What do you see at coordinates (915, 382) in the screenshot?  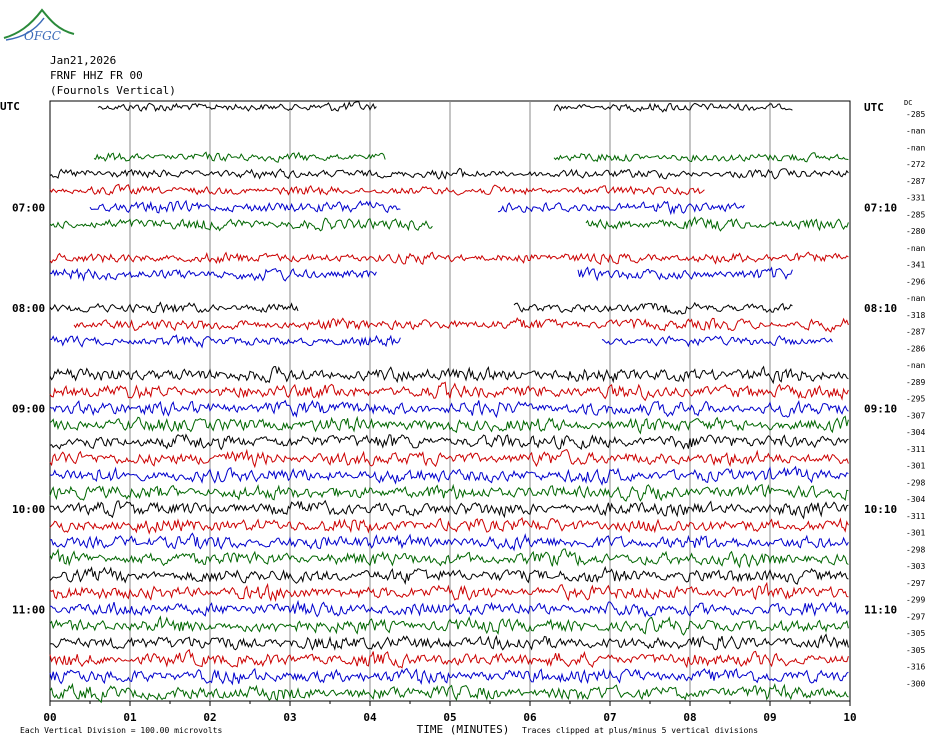 I see `dc-offset-label: -289` at bounding box center [915, 382].